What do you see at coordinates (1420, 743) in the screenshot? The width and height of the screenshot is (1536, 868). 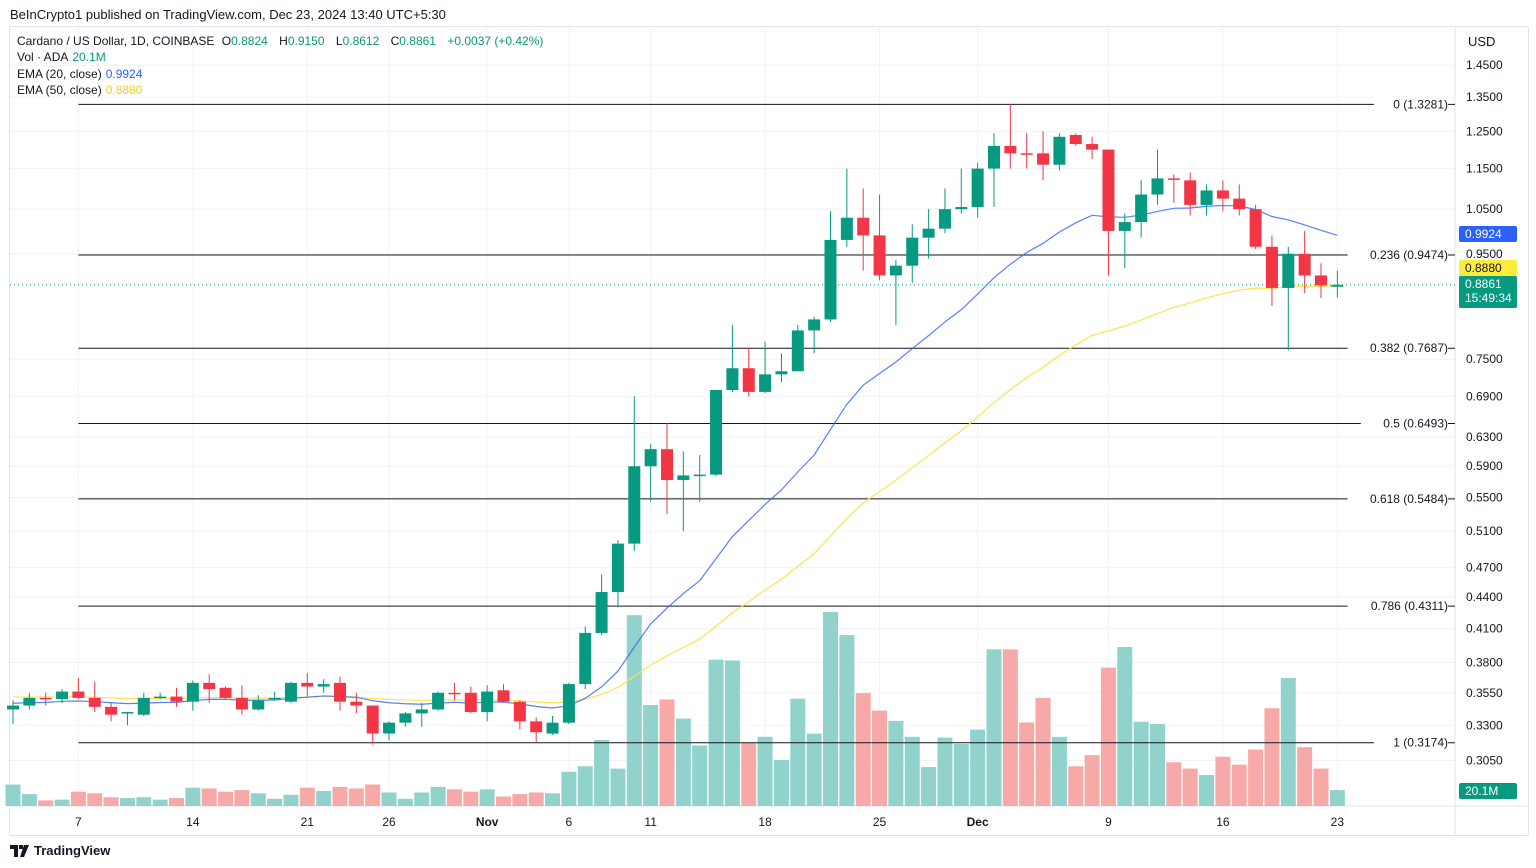 I see `fib-level-label: 1 (0.3174)` at bounding box center [1420, 743].